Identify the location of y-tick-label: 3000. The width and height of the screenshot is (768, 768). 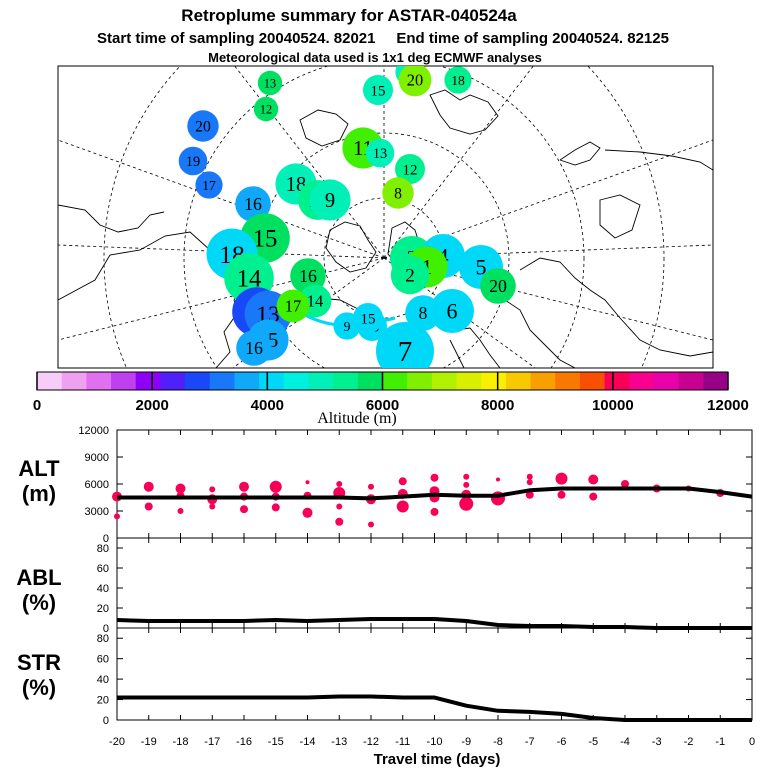
(97, 512).